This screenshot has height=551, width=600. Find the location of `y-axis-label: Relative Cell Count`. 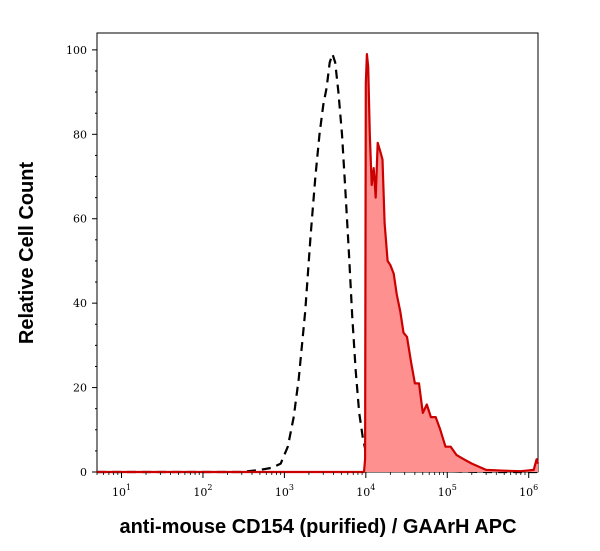

y-axis-label: Relative Cell Count is located at coordinates (27, 253).